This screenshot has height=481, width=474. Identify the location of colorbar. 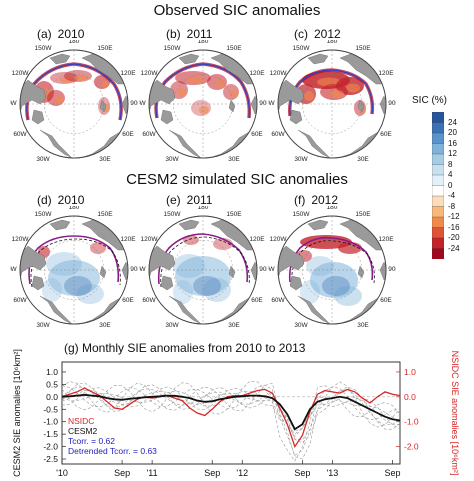
(438, 185).